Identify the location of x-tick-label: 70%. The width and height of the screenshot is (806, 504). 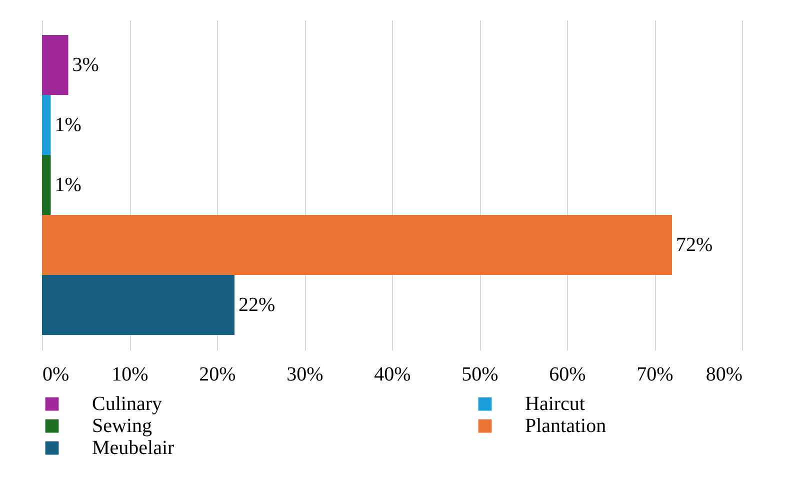
(655, 375).